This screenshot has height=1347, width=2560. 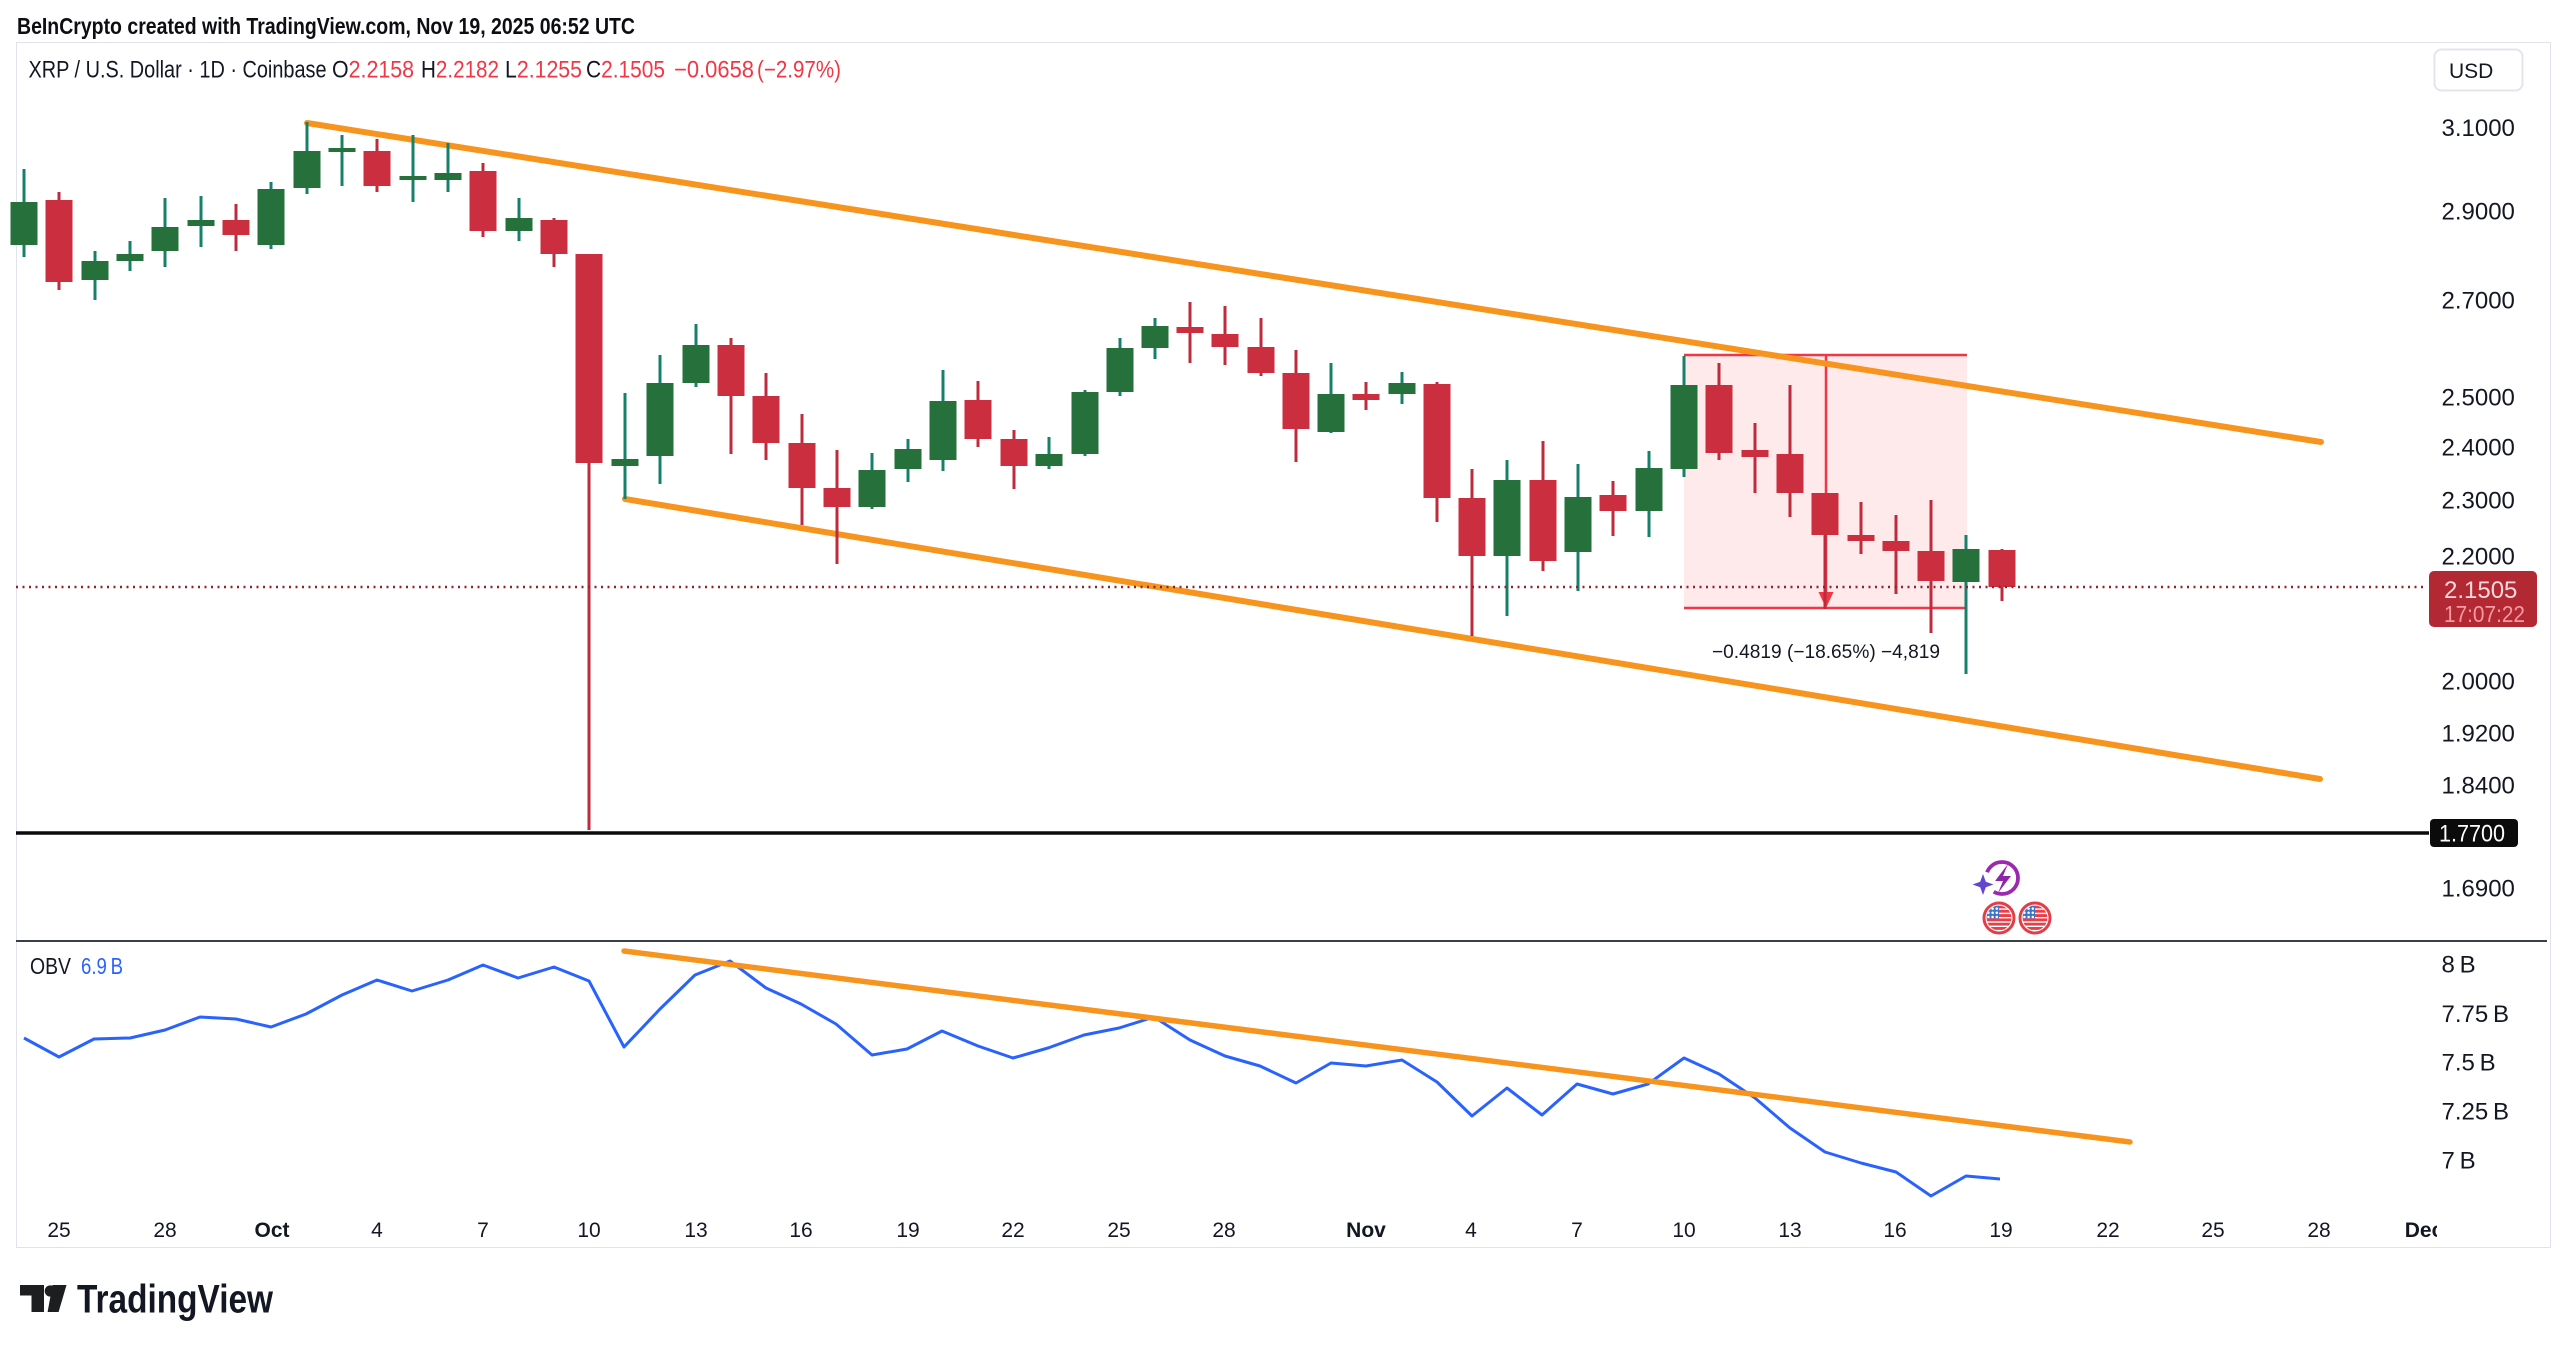 I want to click on svg-text: H2.2182, so click(x=460, y=70).